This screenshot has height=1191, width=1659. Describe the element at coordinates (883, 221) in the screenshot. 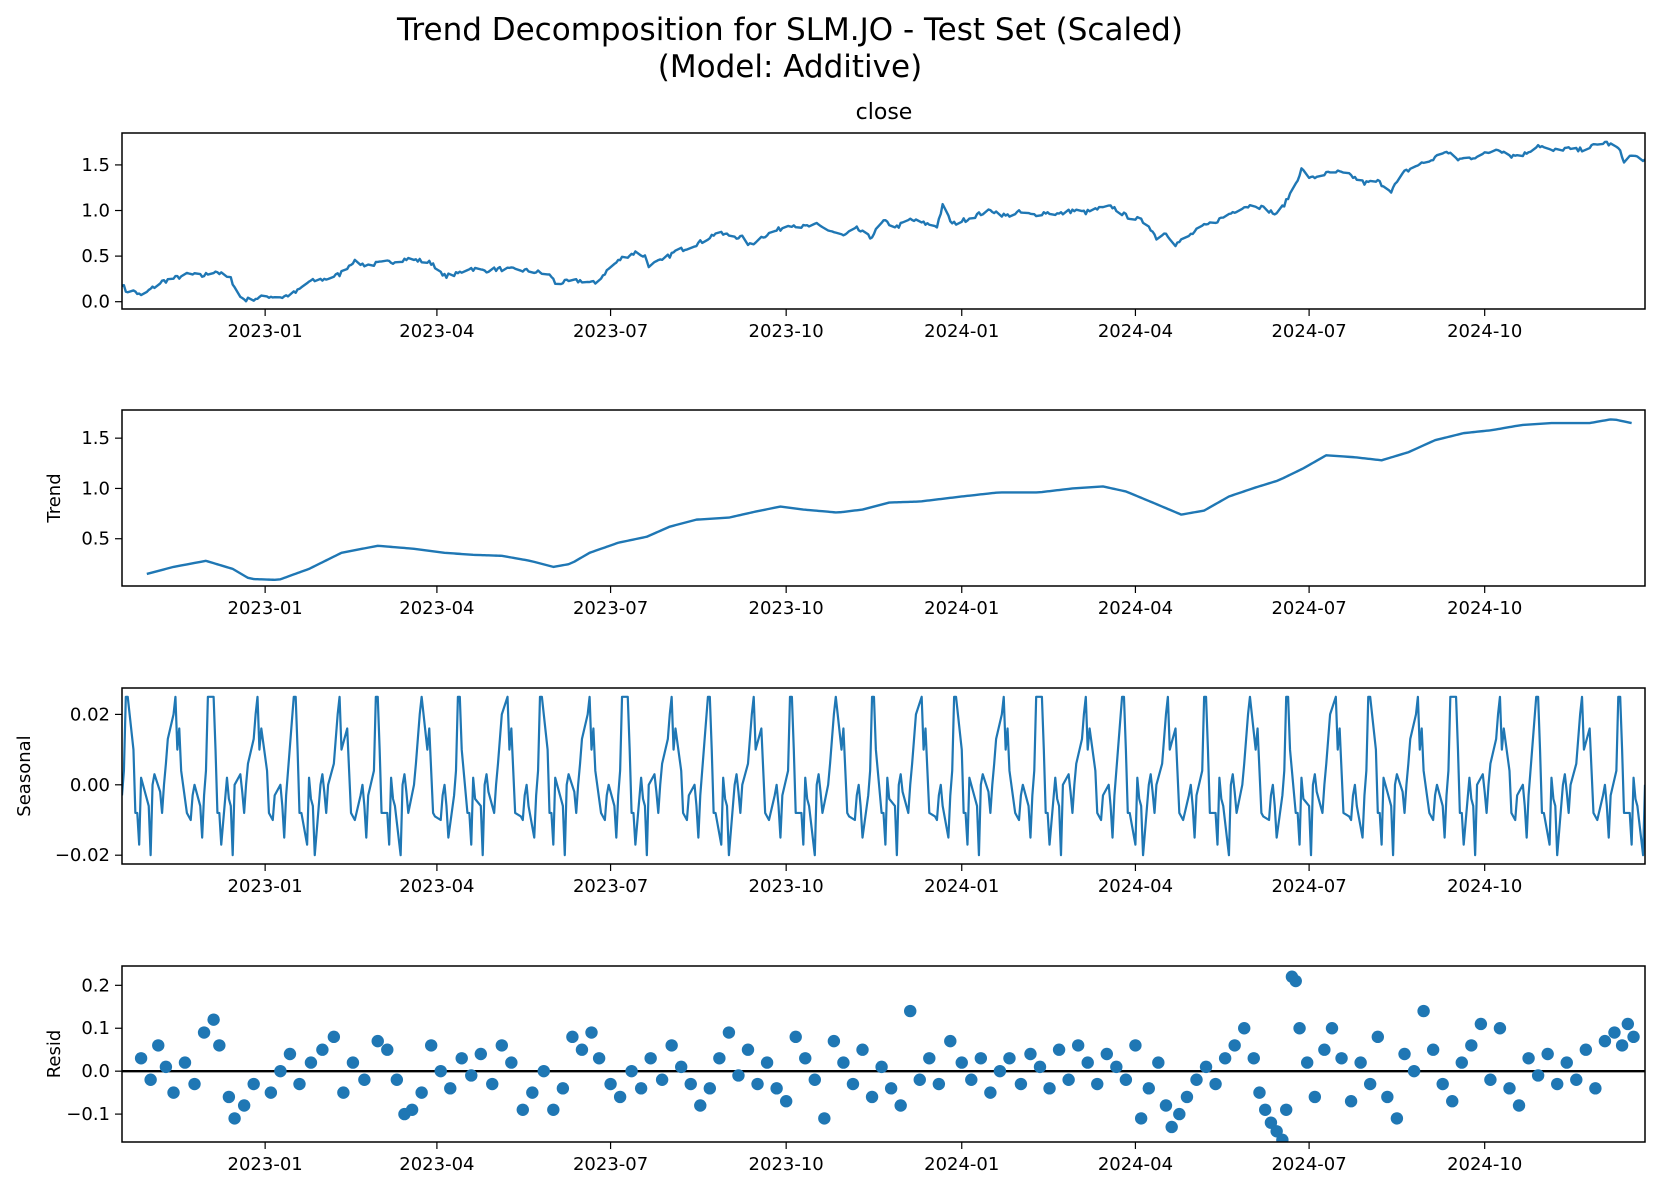

I see `close-line` at that location.